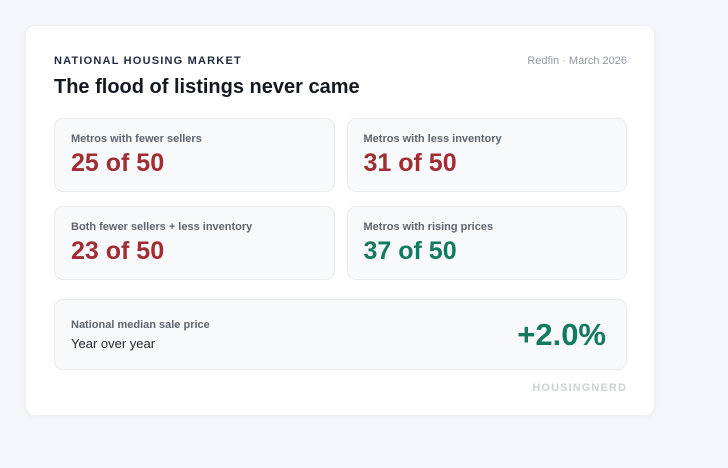 Image resolution: width=728 pixels, height=468 pixels. Describe the element at coordinates (148, 61) in the screenshot. I see `eyebrow-label: NATIONAL HOUSING MARKET` at that location.